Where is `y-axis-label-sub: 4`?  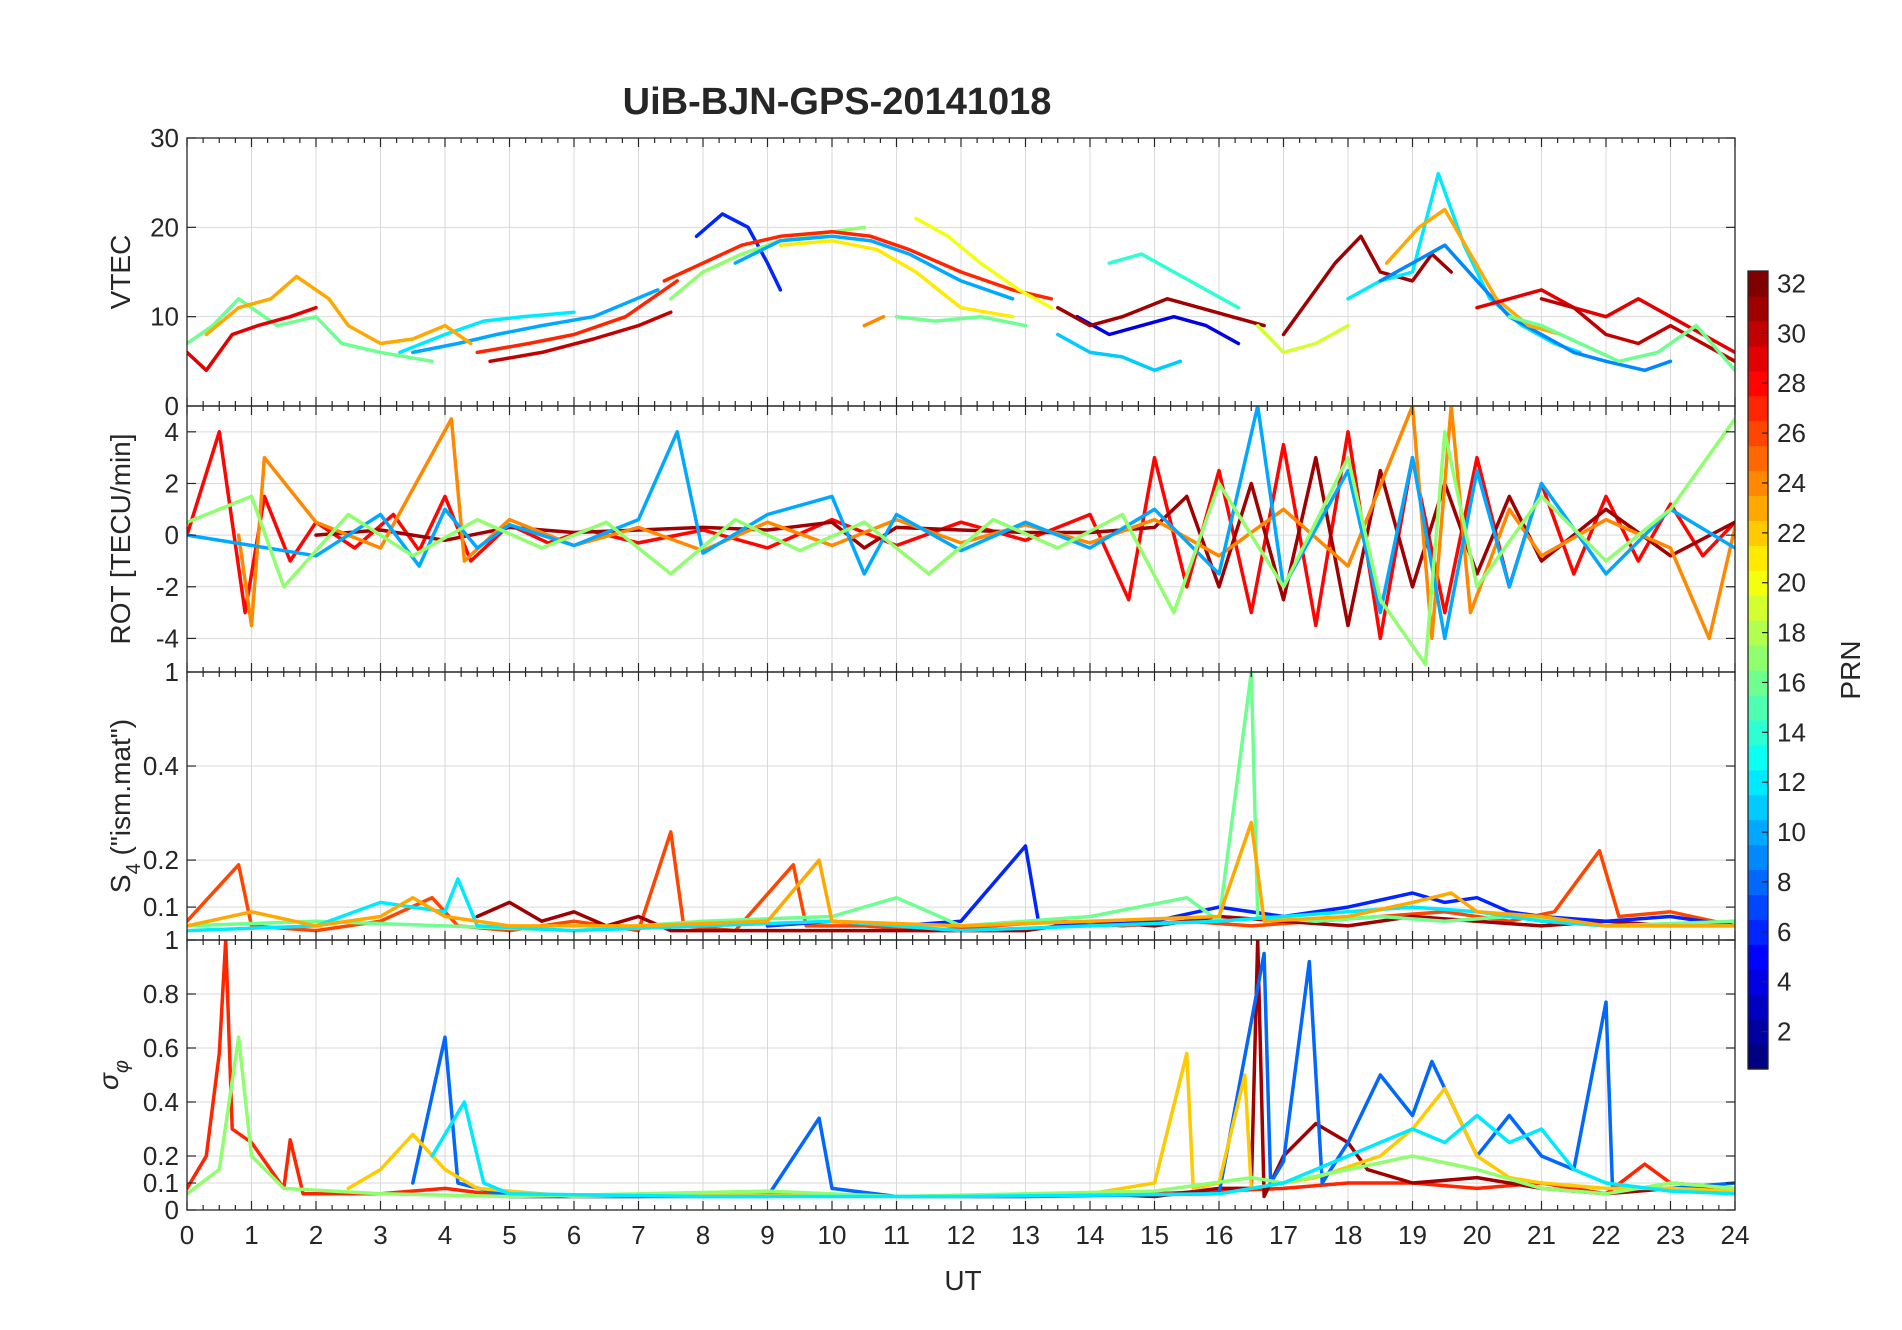
y-axis-label-sub: 4 is located at coordinates (134, 868).